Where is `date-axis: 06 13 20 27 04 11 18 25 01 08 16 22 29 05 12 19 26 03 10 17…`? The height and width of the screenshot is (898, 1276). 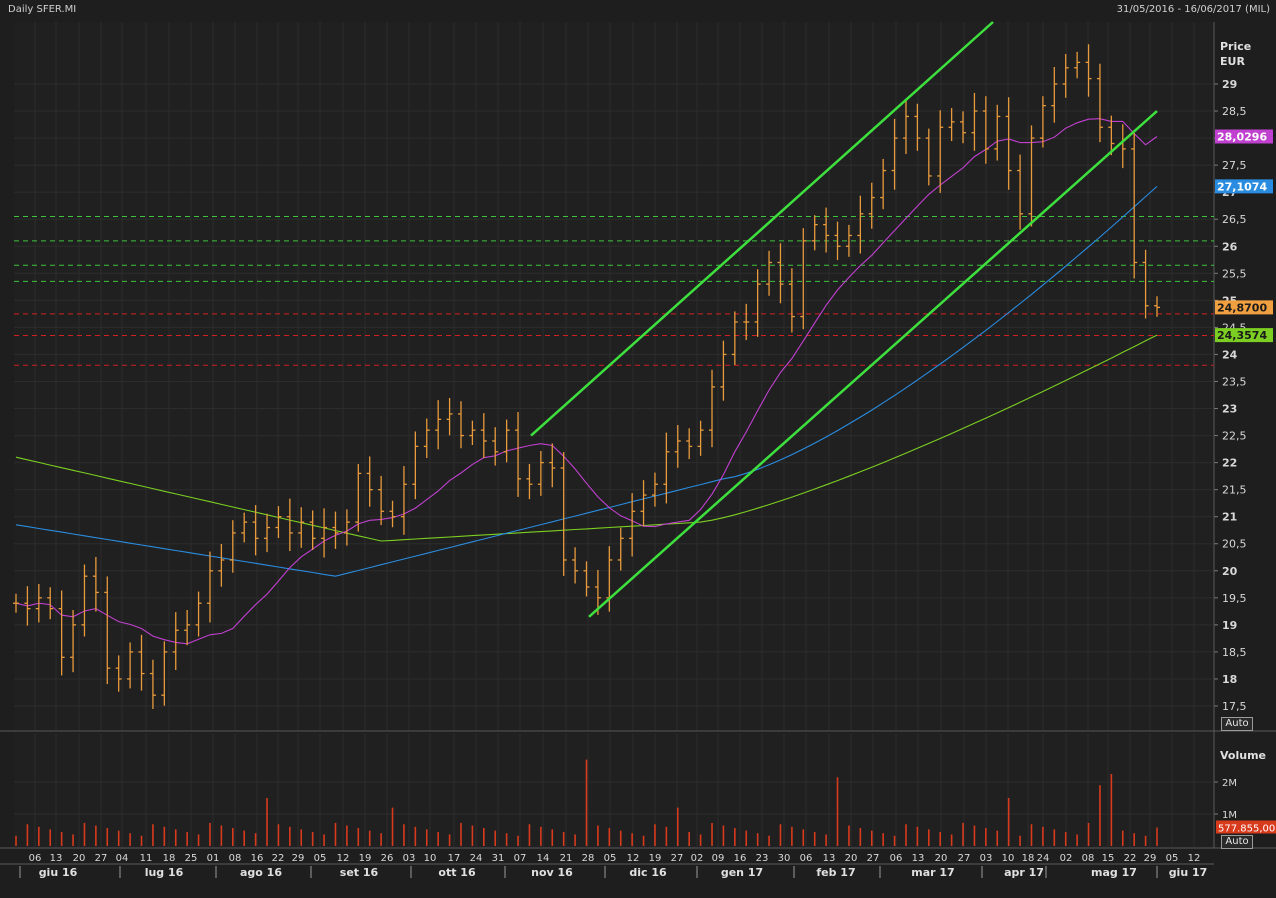 date-axis: 06 13 20 27 04 11 18 25 01 08 16 22 29 05 12 19 26 03 10 17… is located at coordinates (613, 866).